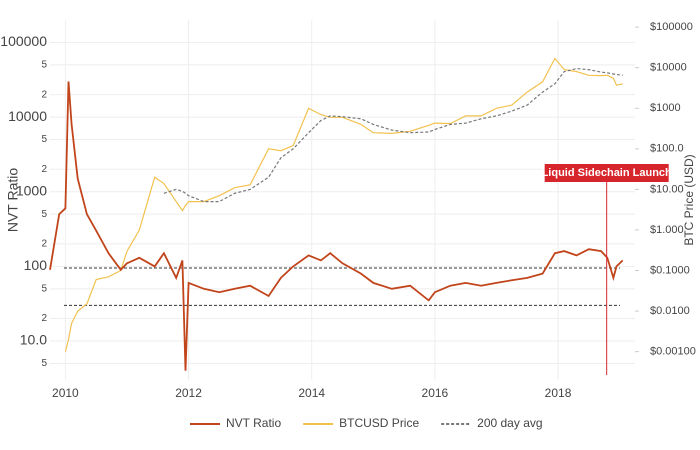 Image resolution: width=700 pixels, height=450 pixels. I want to click on y-tick-label: 10000, so click(27, 116).